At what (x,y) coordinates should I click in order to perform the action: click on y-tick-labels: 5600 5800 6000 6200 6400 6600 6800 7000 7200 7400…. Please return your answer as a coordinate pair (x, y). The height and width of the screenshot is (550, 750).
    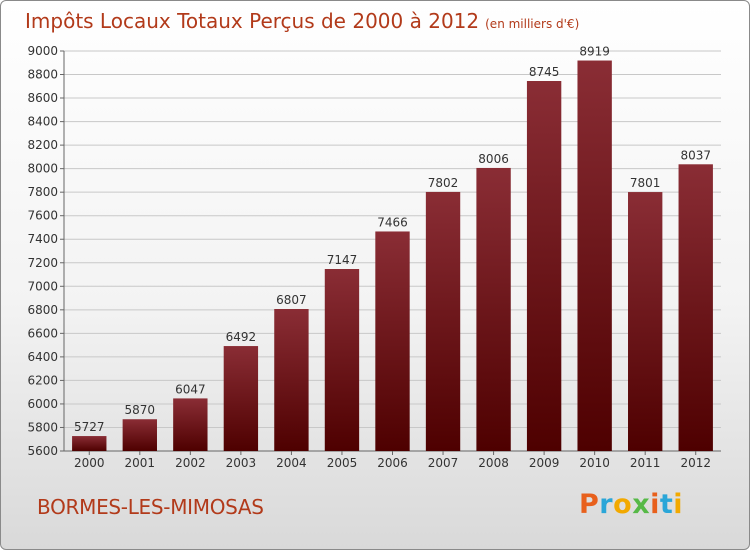
    Looking at the image, I should click on (42, 251).